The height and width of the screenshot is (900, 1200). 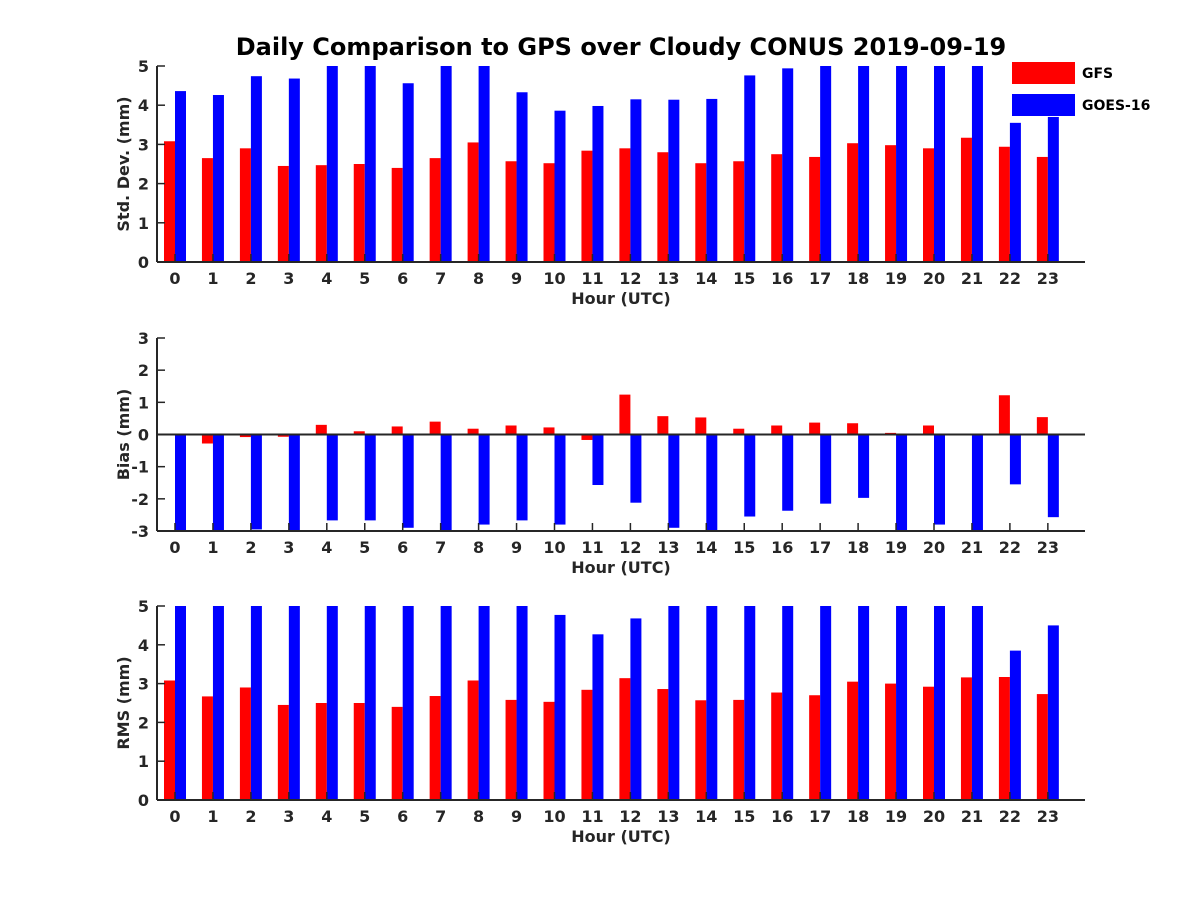 What do you see at coordinates (972, 278) in the screenshot?
I see `x-tick-label: 21` at bounding box center [972, 278].